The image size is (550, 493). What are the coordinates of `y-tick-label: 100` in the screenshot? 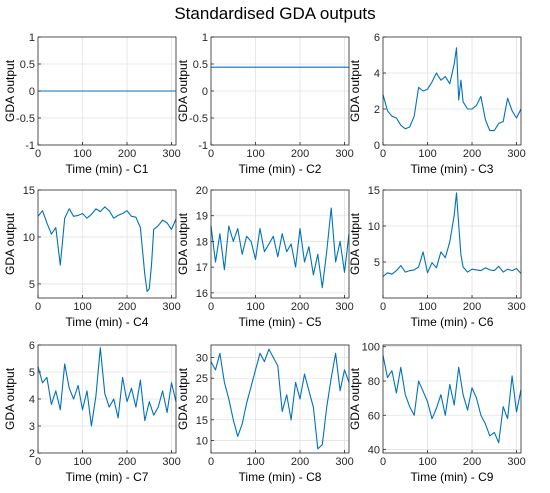 It's located at (371, 348).